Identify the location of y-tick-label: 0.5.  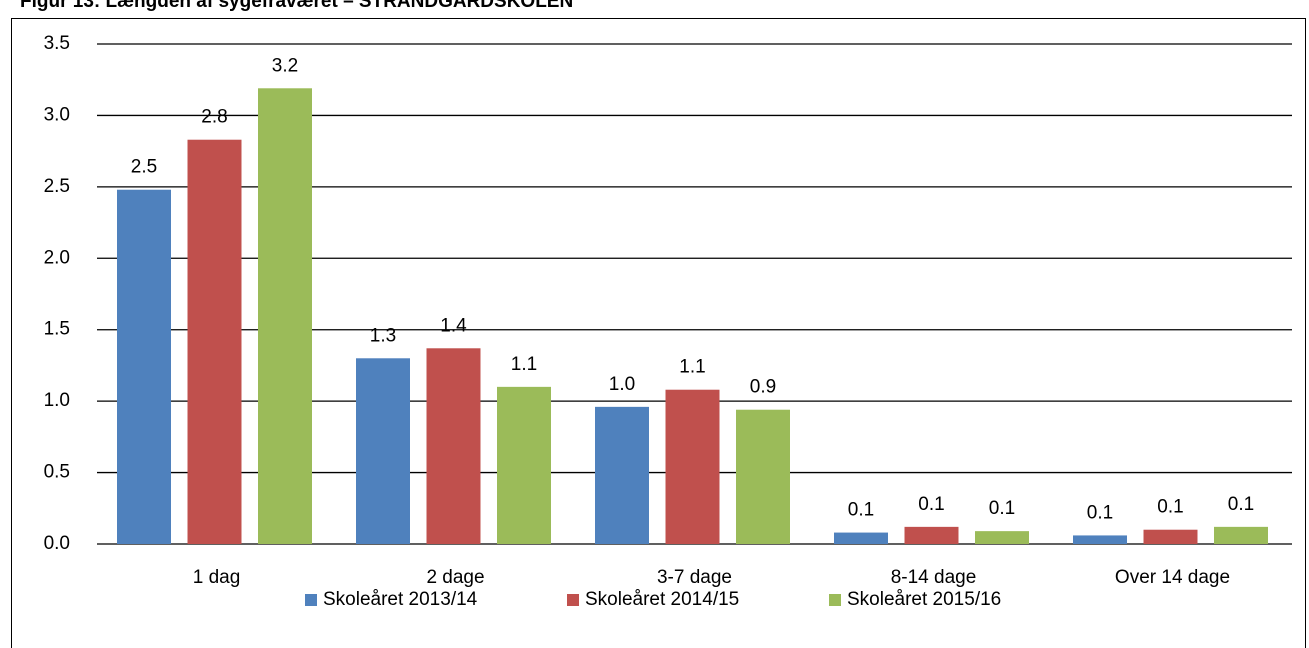
(57, 472).